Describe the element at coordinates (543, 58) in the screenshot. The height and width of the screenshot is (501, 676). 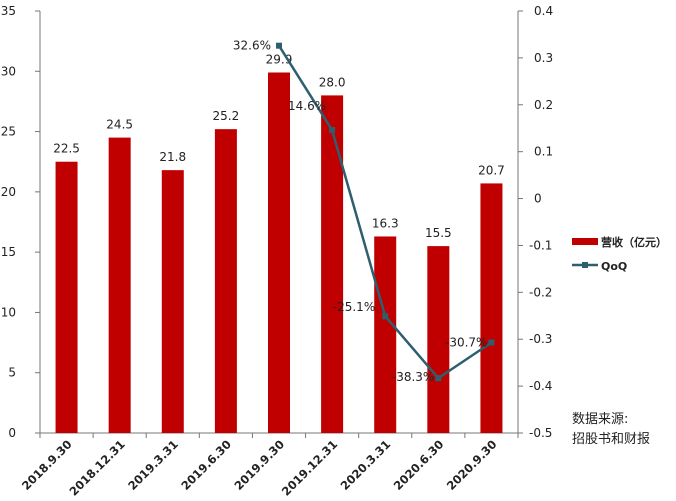
I see `right-y-tick-label: 0.3` at that location.